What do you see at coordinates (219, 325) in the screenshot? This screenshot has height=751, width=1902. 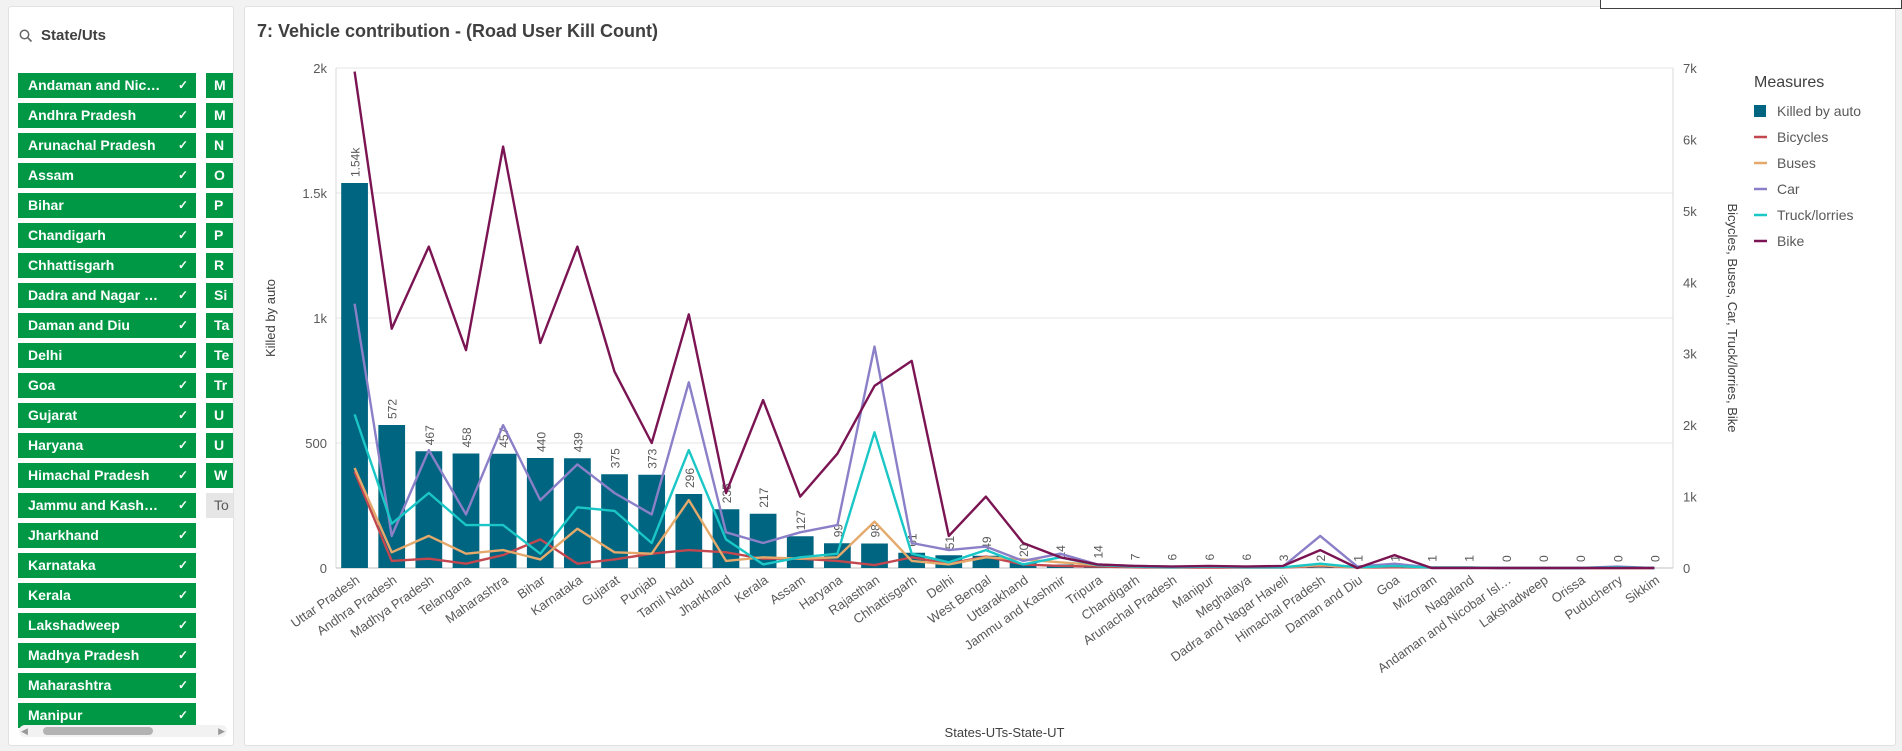 I see `filter-item: Ta` at bounding box center [219, 325].